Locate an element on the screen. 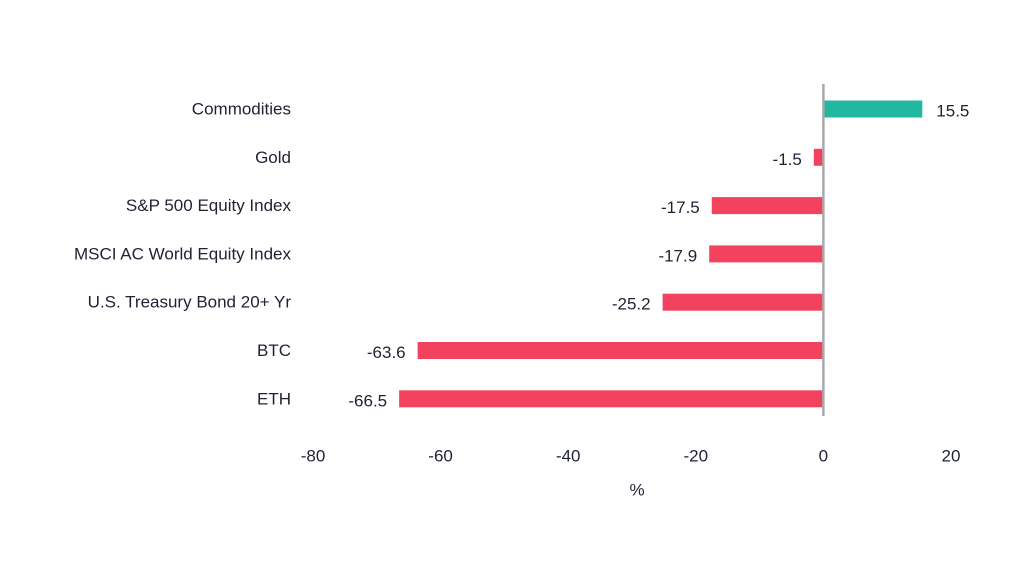  x-tick-label: -40 is located at coordinates (568, 456).